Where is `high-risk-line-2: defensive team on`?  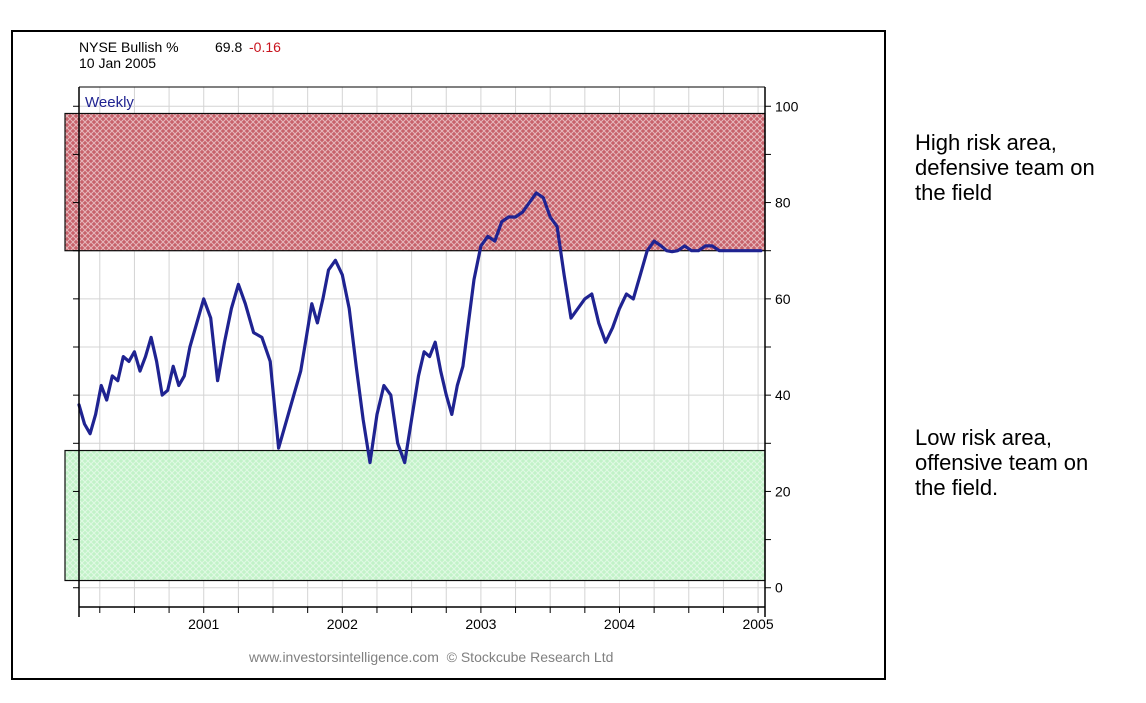 high-risk-line-2: defensive team on is located at coordinates (1005, 167).